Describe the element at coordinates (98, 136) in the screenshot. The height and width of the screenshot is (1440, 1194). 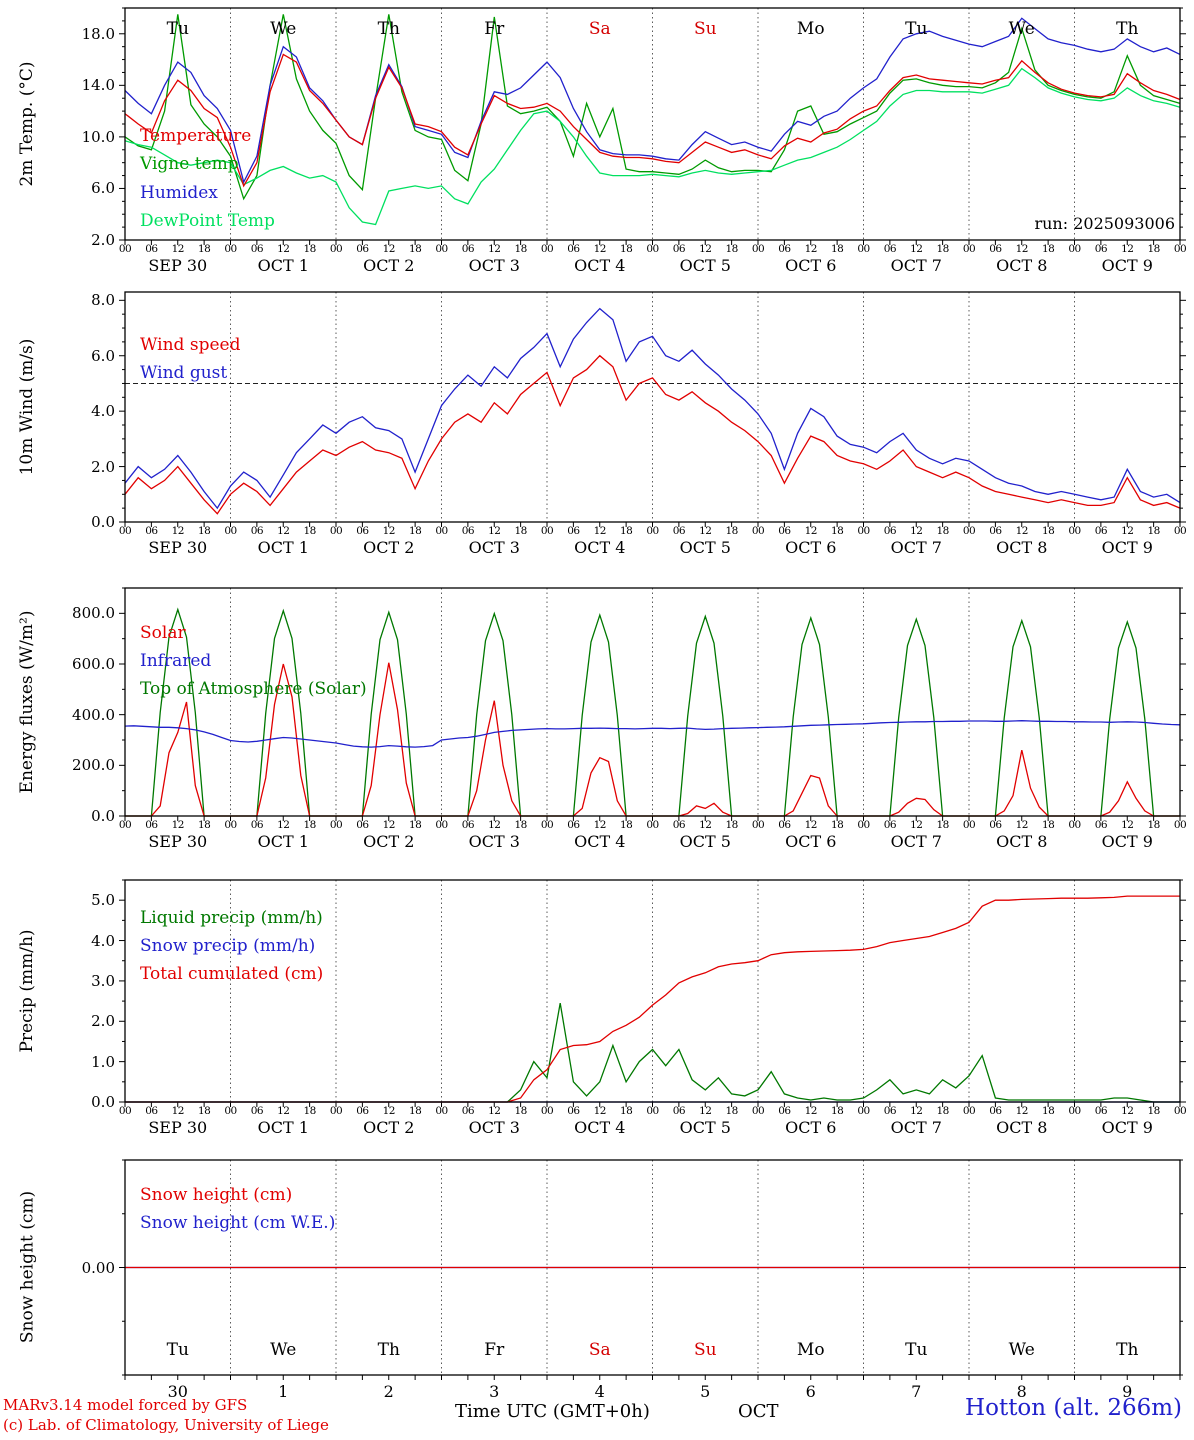
I see `y-tick-label: 10.0` at that location.